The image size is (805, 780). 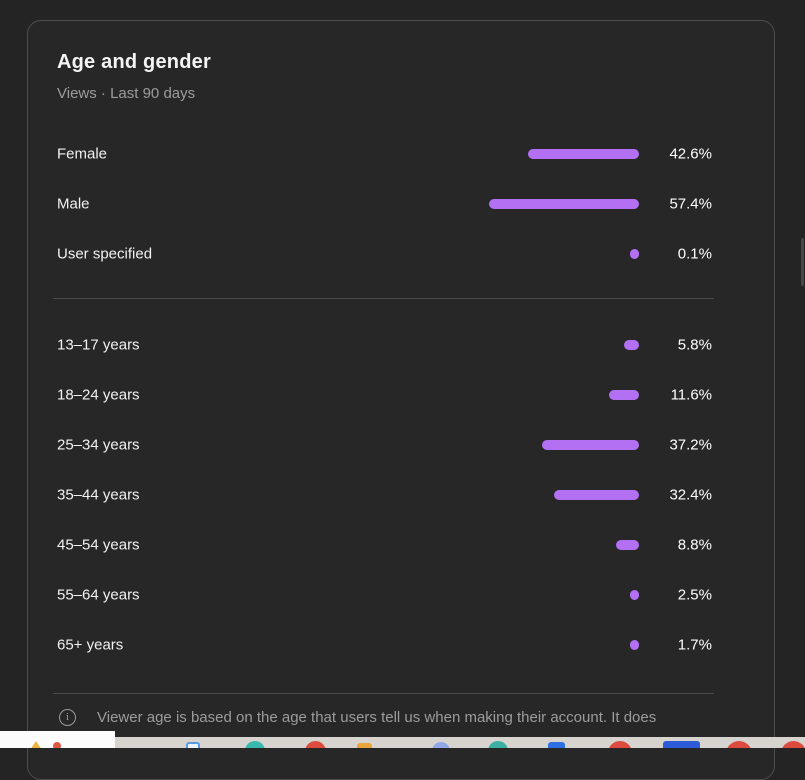 I want to click on metric-value: 8.8%, so click(x=694, y=545).